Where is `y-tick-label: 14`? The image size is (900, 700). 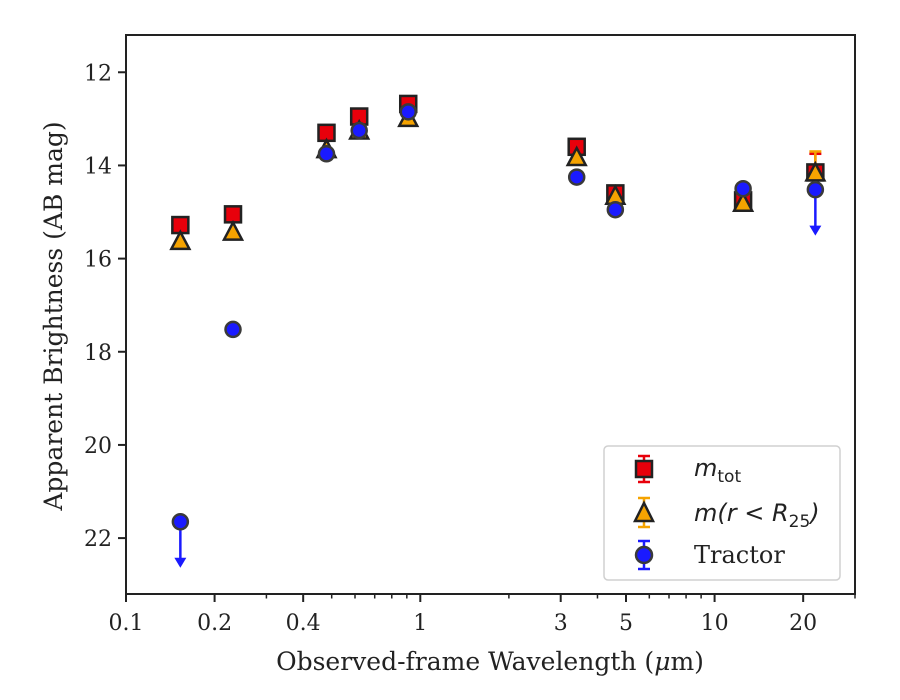
y-tick-label: 14 is located at coordinates (98, 166).